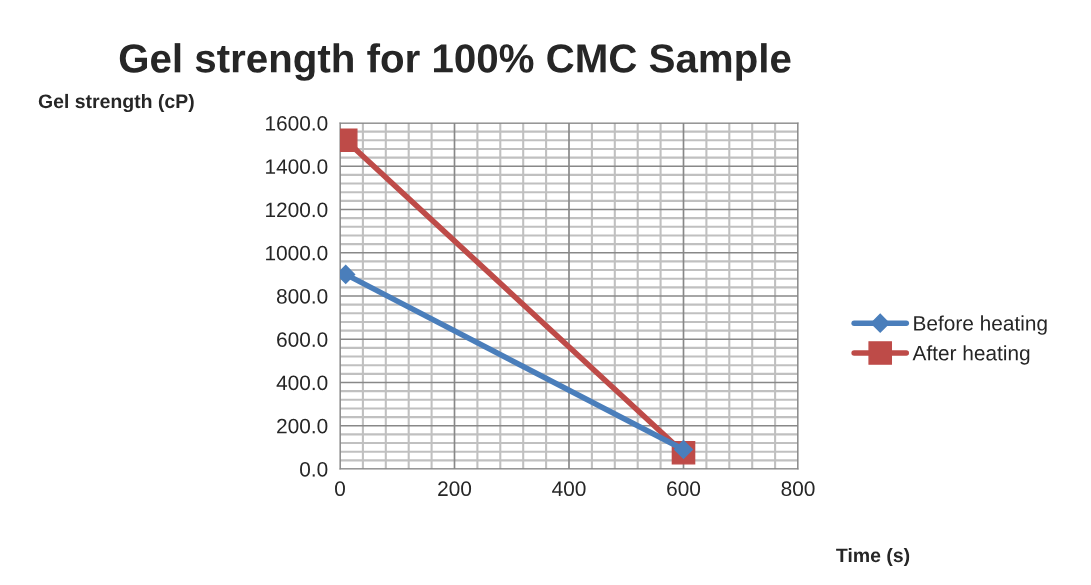 The width and height of the screenshot is (1091, 585). I want to click on x-tick-label: 800, so click(798, 489).